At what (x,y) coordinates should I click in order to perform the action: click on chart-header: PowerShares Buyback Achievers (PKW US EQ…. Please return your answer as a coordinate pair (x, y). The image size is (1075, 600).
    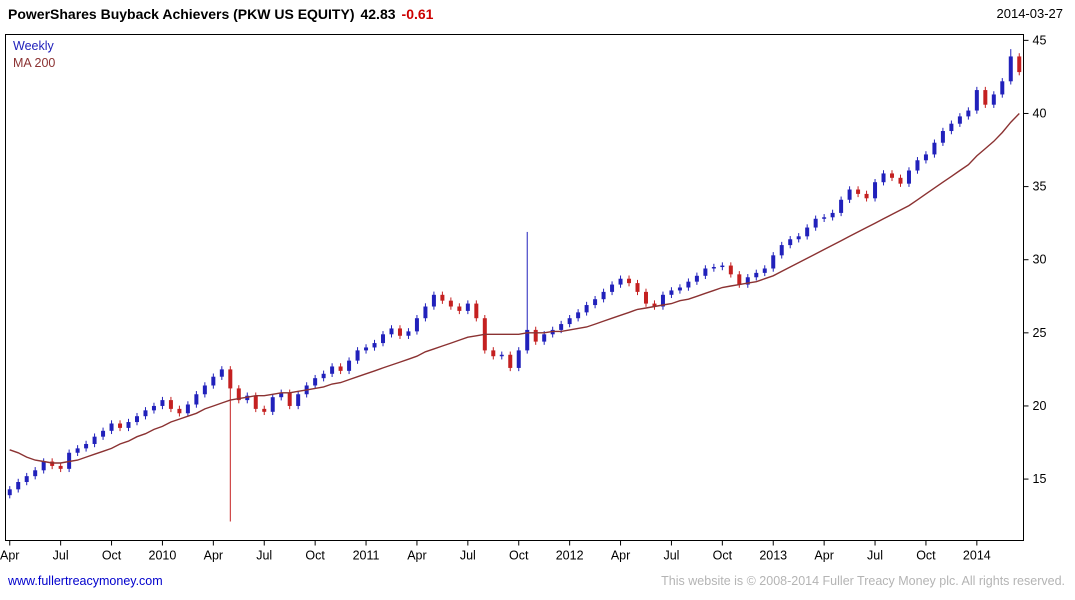
    Looking at the image, I should click on (537, 15).